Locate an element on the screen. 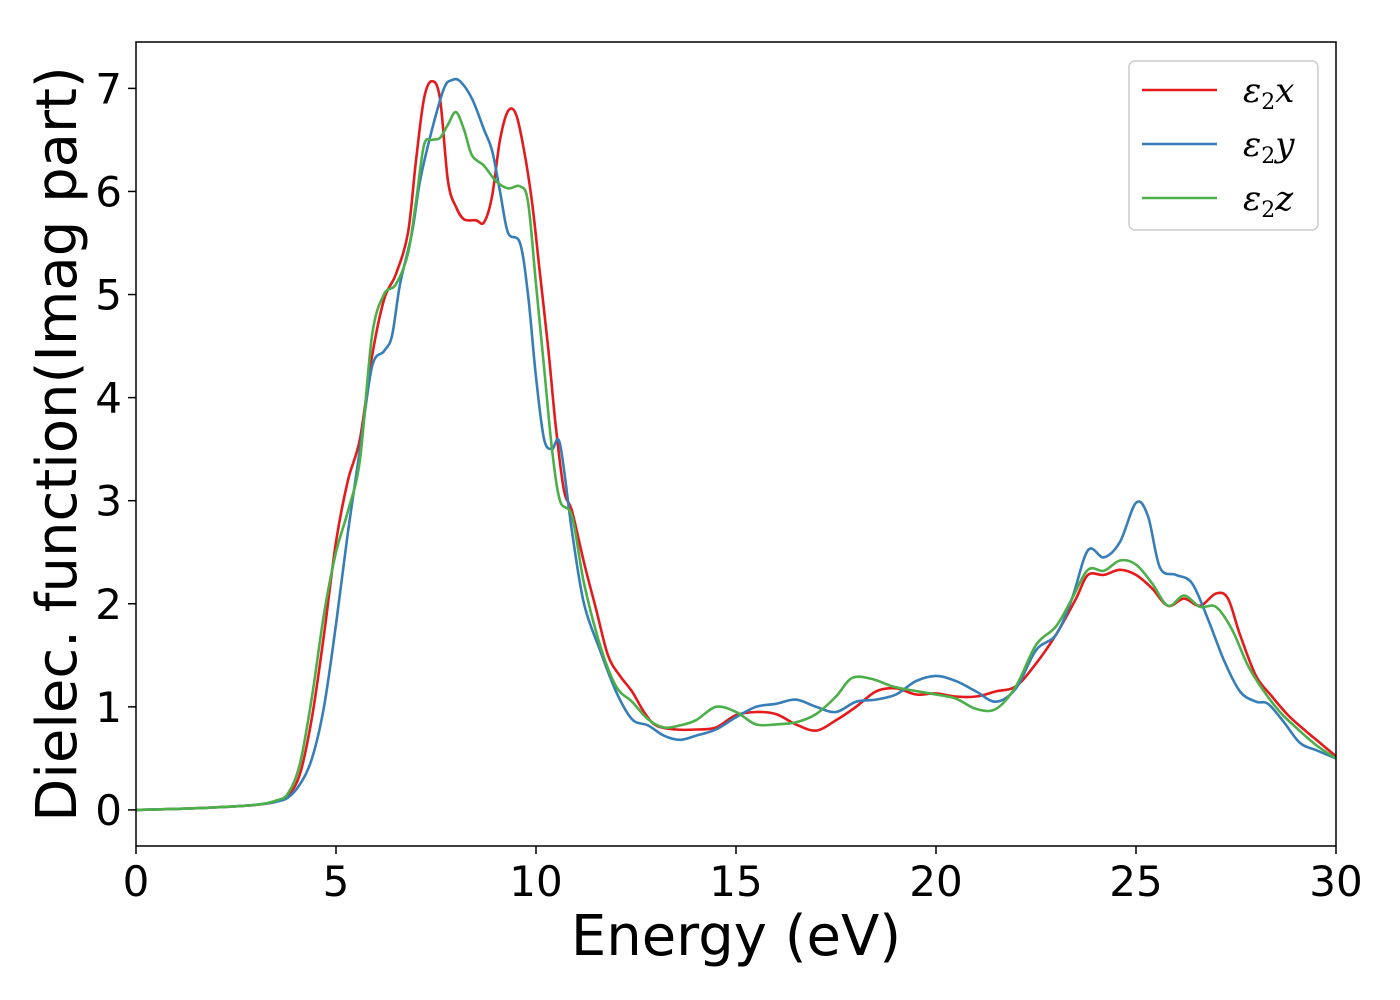 The height and width of the screenshot is (1000, 1400). y-tick-label: 3 is located at coordinates (108, 501).